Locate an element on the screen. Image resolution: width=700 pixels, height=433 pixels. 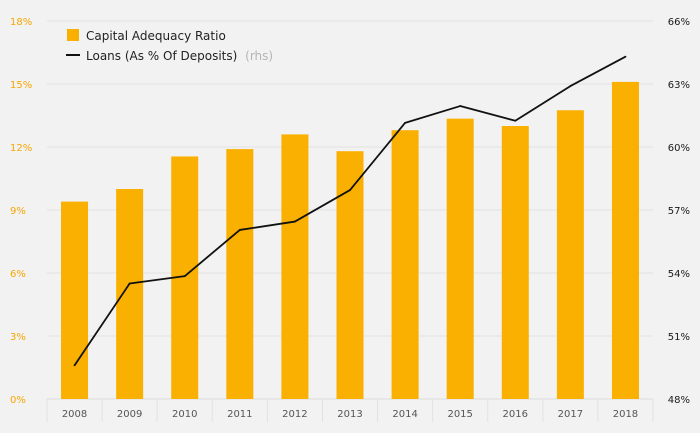
bar-2013 is located at coordinates (350, 275).